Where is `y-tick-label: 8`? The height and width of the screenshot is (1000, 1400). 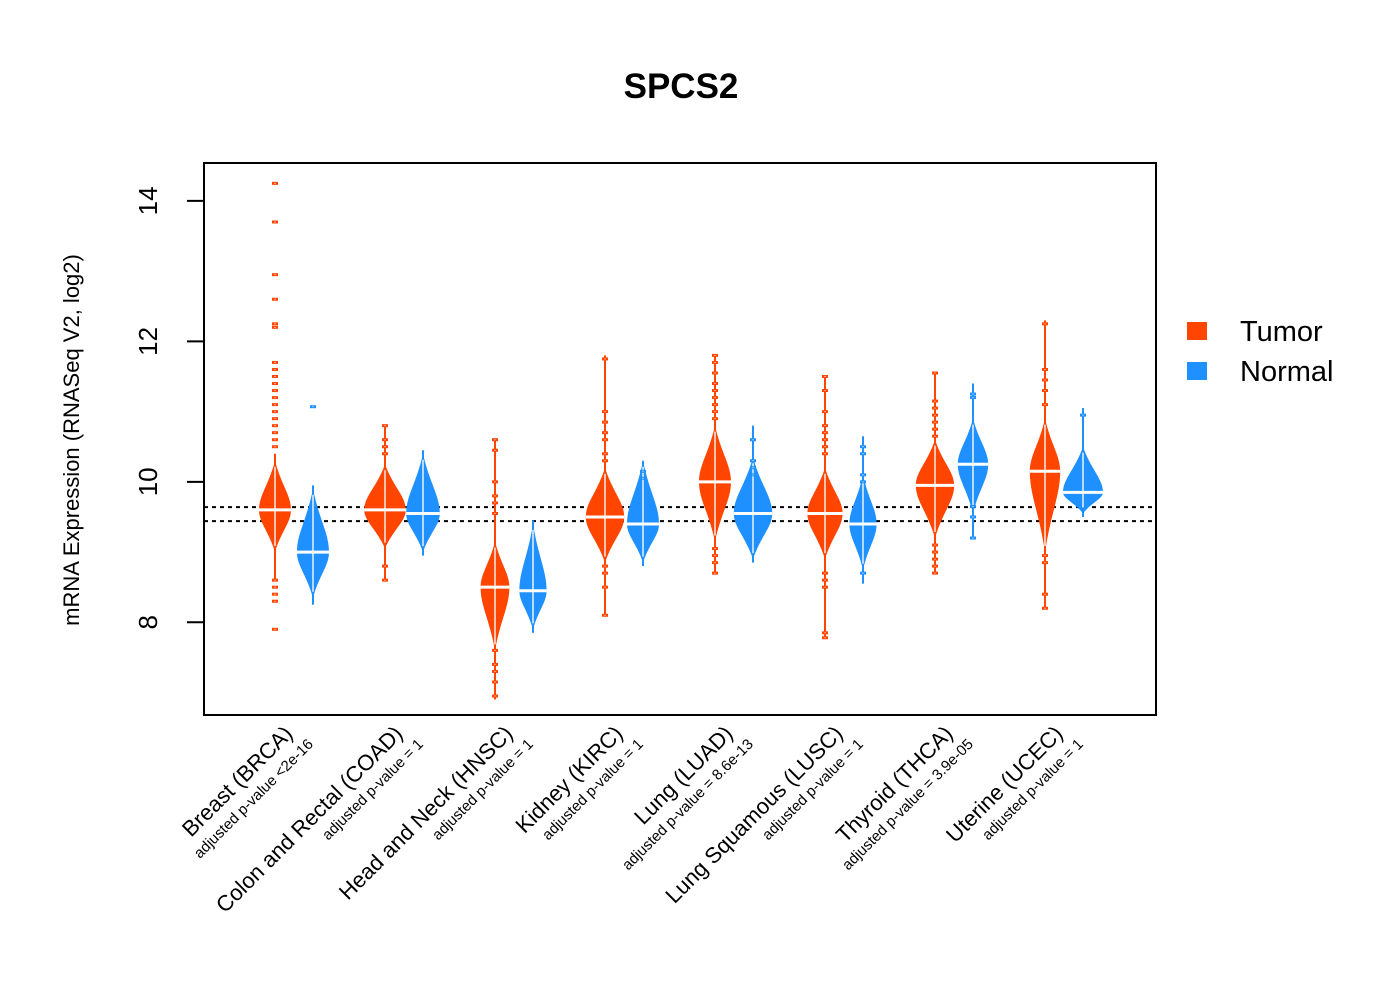
y-tick-label: 8 is located at coordinates (148, 622).